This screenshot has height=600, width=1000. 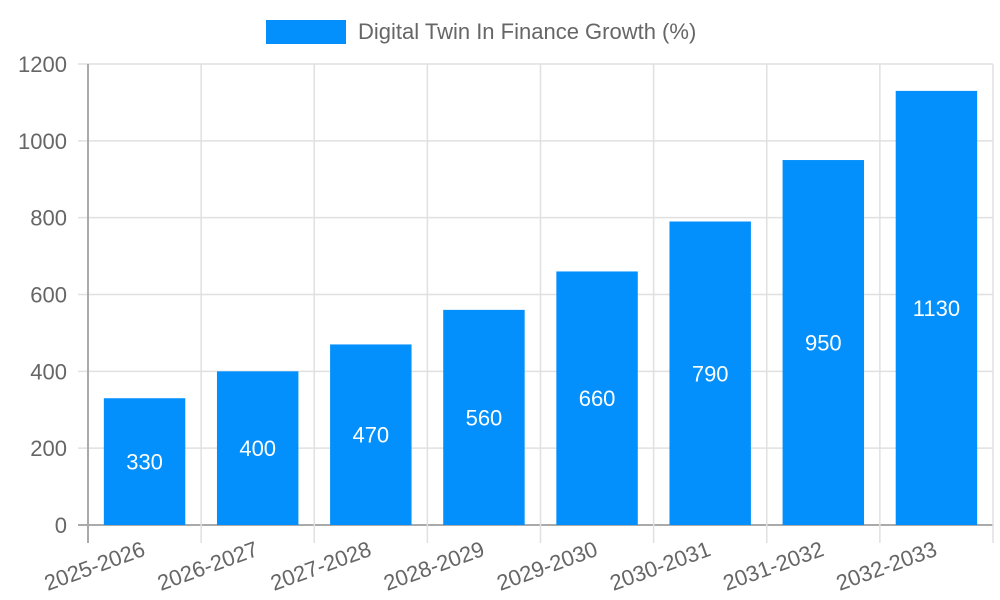 I want to click on bar-value-label: 330, so click(x=144, y=462).